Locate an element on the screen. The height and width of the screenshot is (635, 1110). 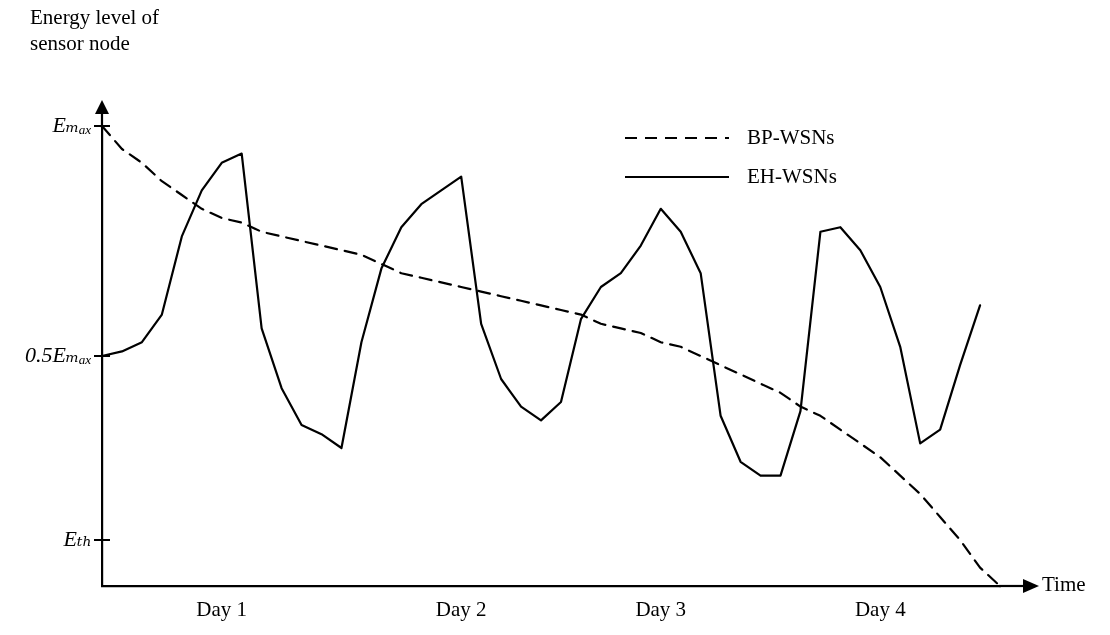
ref-line-label: Eₜₕ is located at coordinates (77, 538).